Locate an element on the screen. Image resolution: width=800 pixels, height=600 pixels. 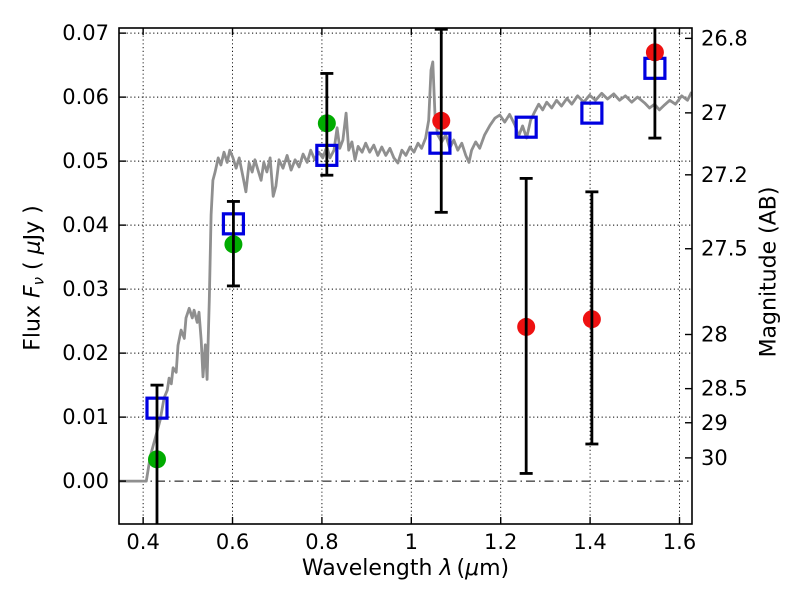
y-left-tick-label: 0.04 is located at coordinates (85, 225).